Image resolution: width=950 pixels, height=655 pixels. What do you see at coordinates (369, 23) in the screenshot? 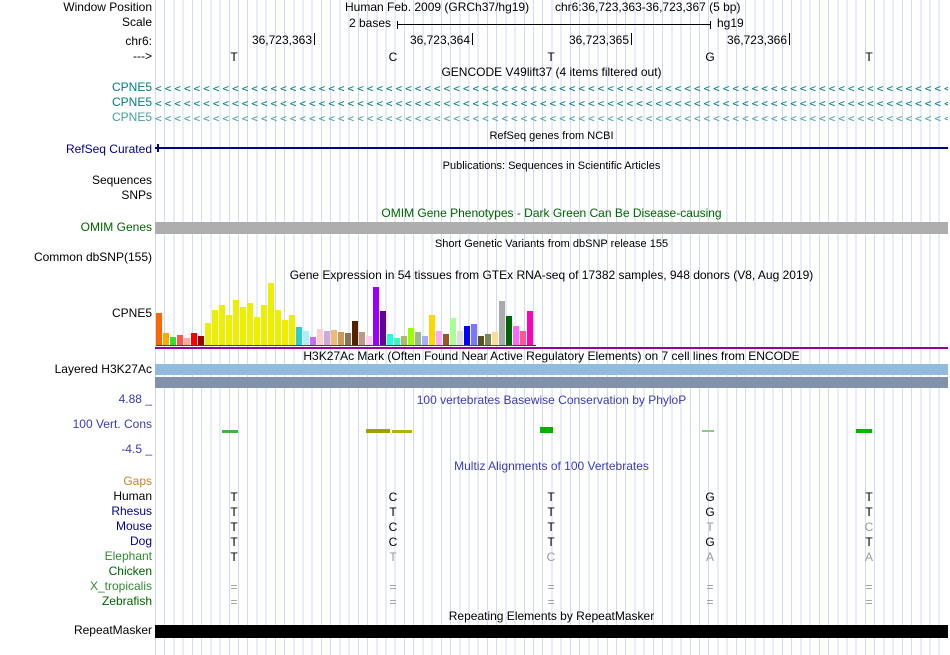
I see `scale-value-label: 2 bases` at bounding box center [369, 23].